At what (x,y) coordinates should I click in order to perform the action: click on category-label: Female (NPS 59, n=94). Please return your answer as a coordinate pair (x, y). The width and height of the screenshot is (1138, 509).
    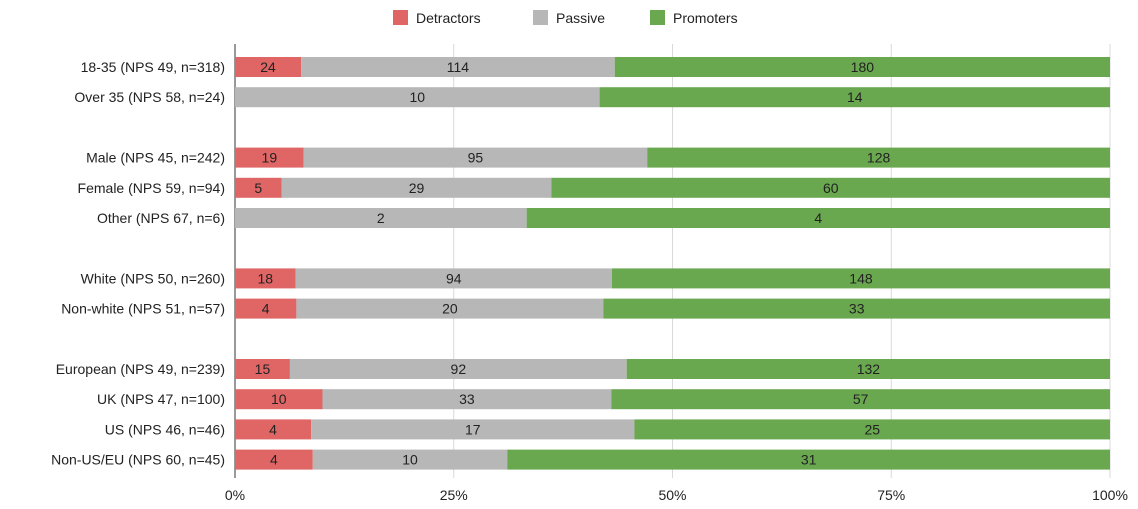
    Looking at the image, I should click on (151, 188).